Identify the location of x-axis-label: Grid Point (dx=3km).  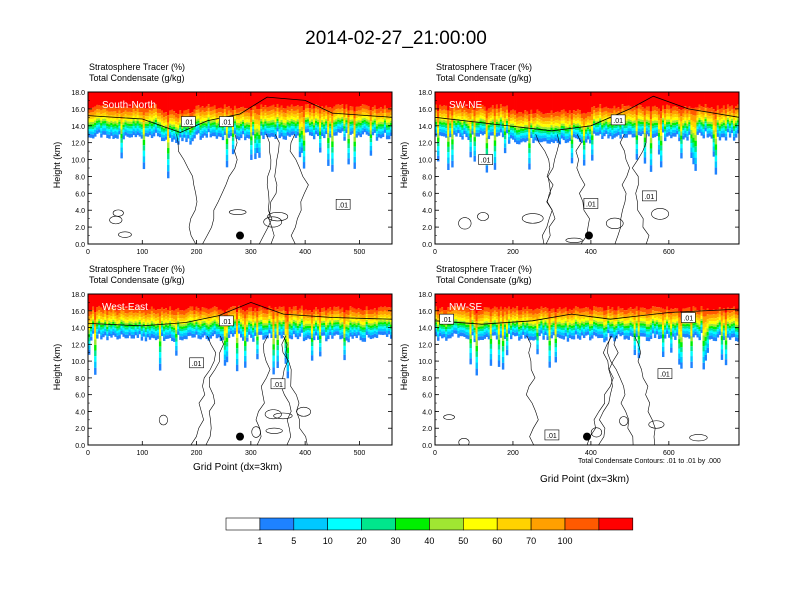
(585, 479).